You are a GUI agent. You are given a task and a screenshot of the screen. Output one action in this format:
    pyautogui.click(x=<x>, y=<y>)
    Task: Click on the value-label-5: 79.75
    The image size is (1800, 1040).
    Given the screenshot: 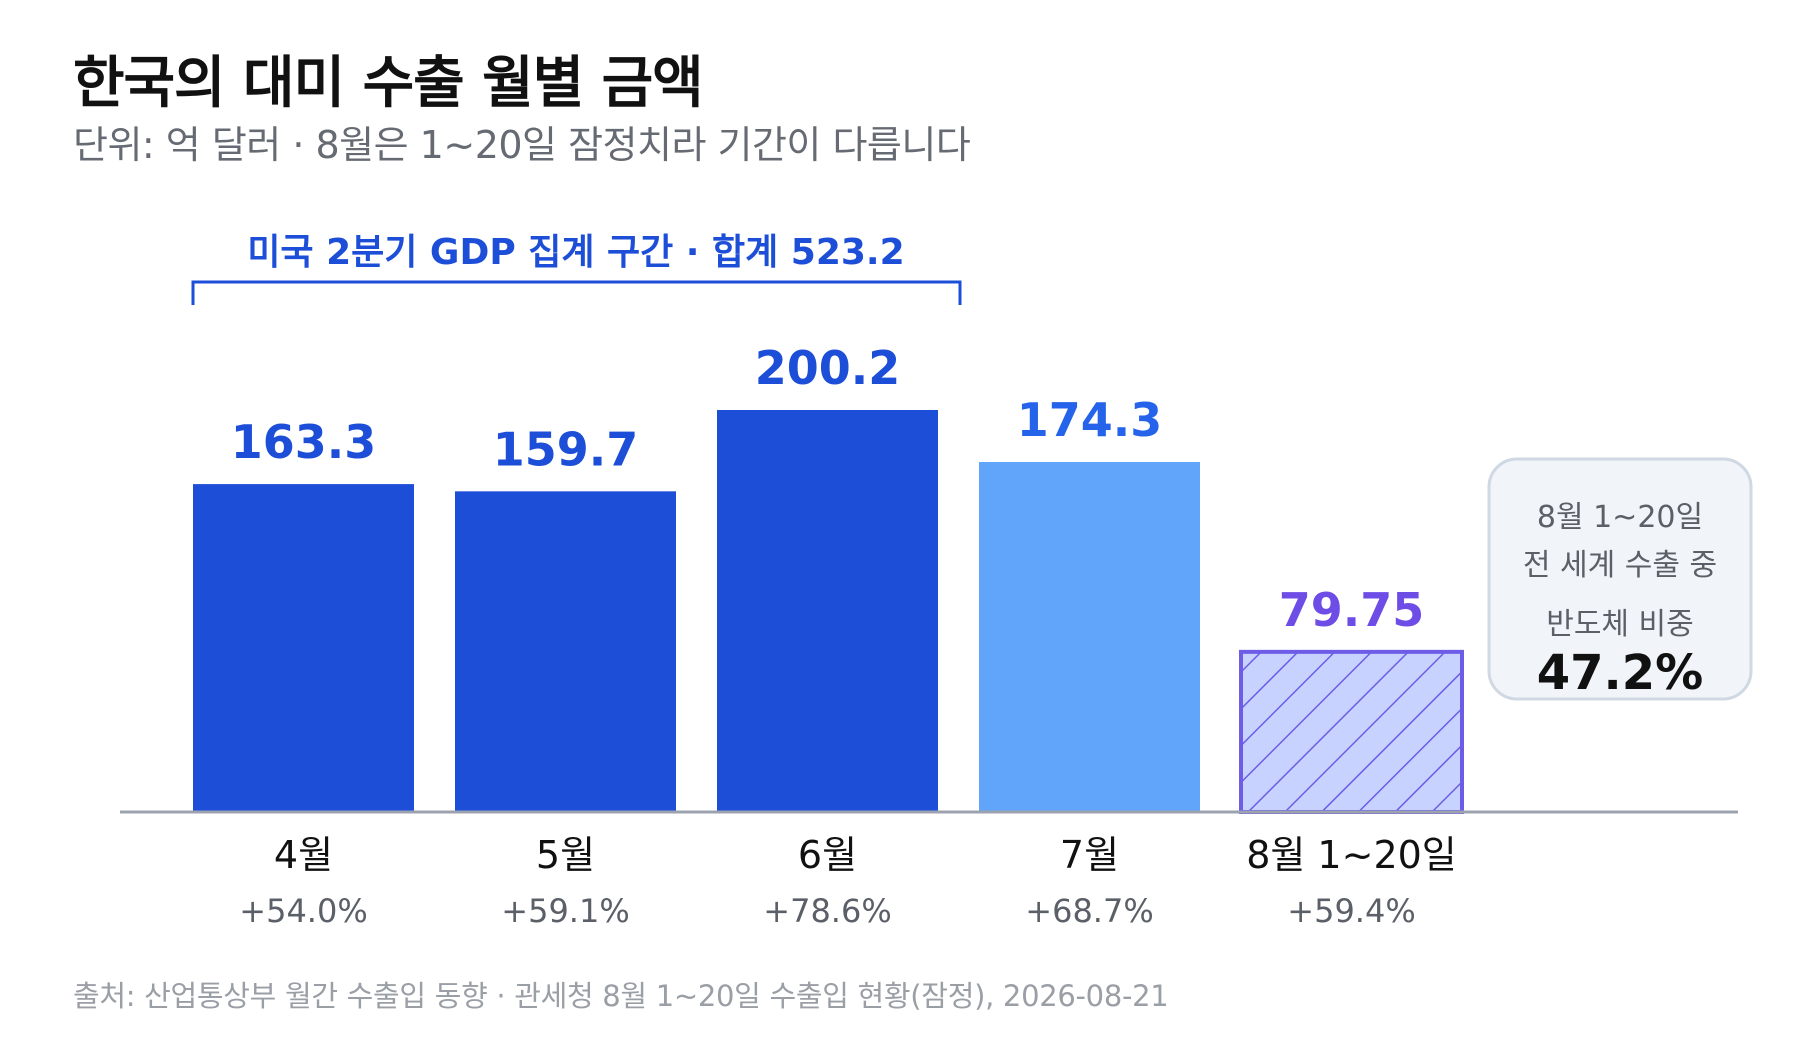 What is the action you would take?
    pyautogui.click(x=1352, y=610)
    